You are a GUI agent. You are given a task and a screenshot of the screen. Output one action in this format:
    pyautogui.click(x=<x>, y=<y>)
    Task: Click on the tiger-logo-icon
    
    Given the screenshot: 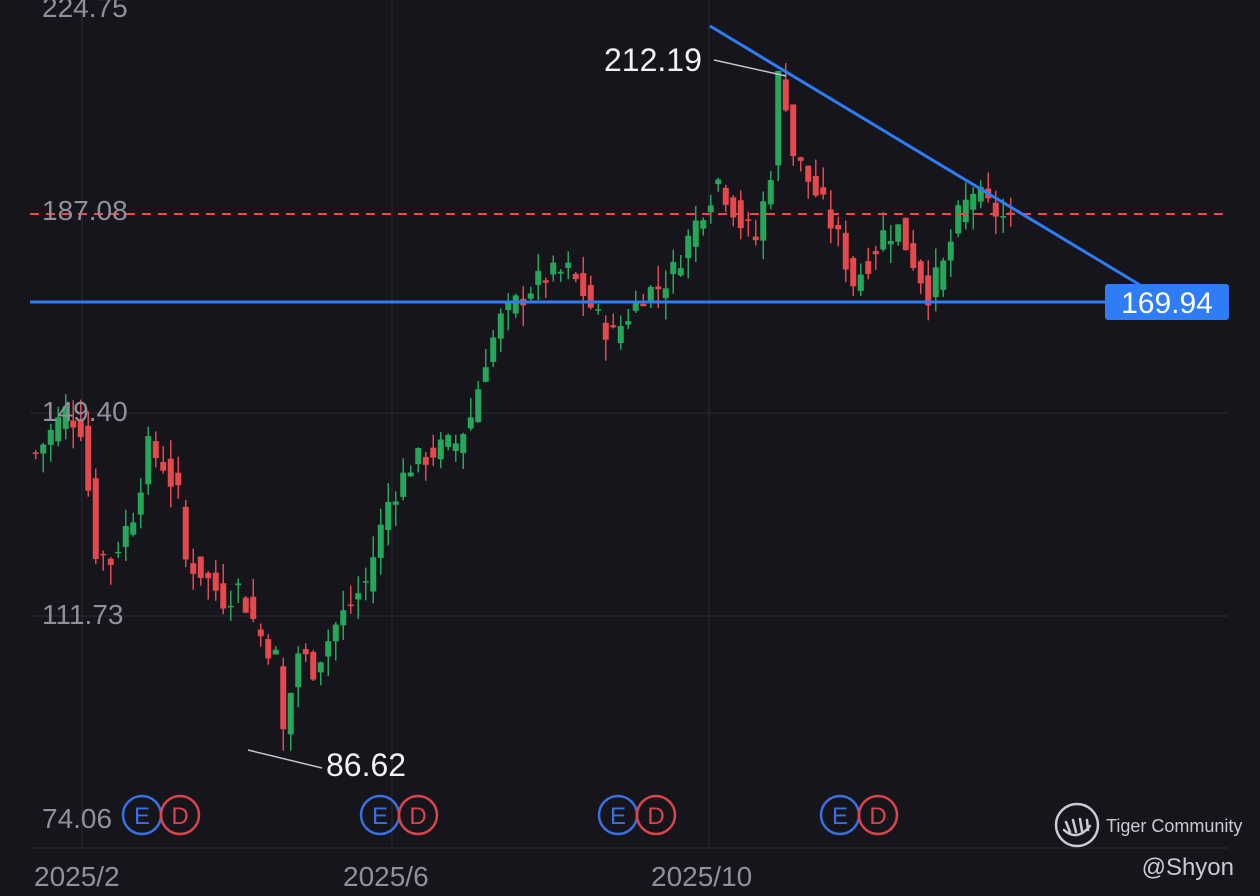 What is the action you would take?
    pyautogui.click(x=1077, y=825)
    